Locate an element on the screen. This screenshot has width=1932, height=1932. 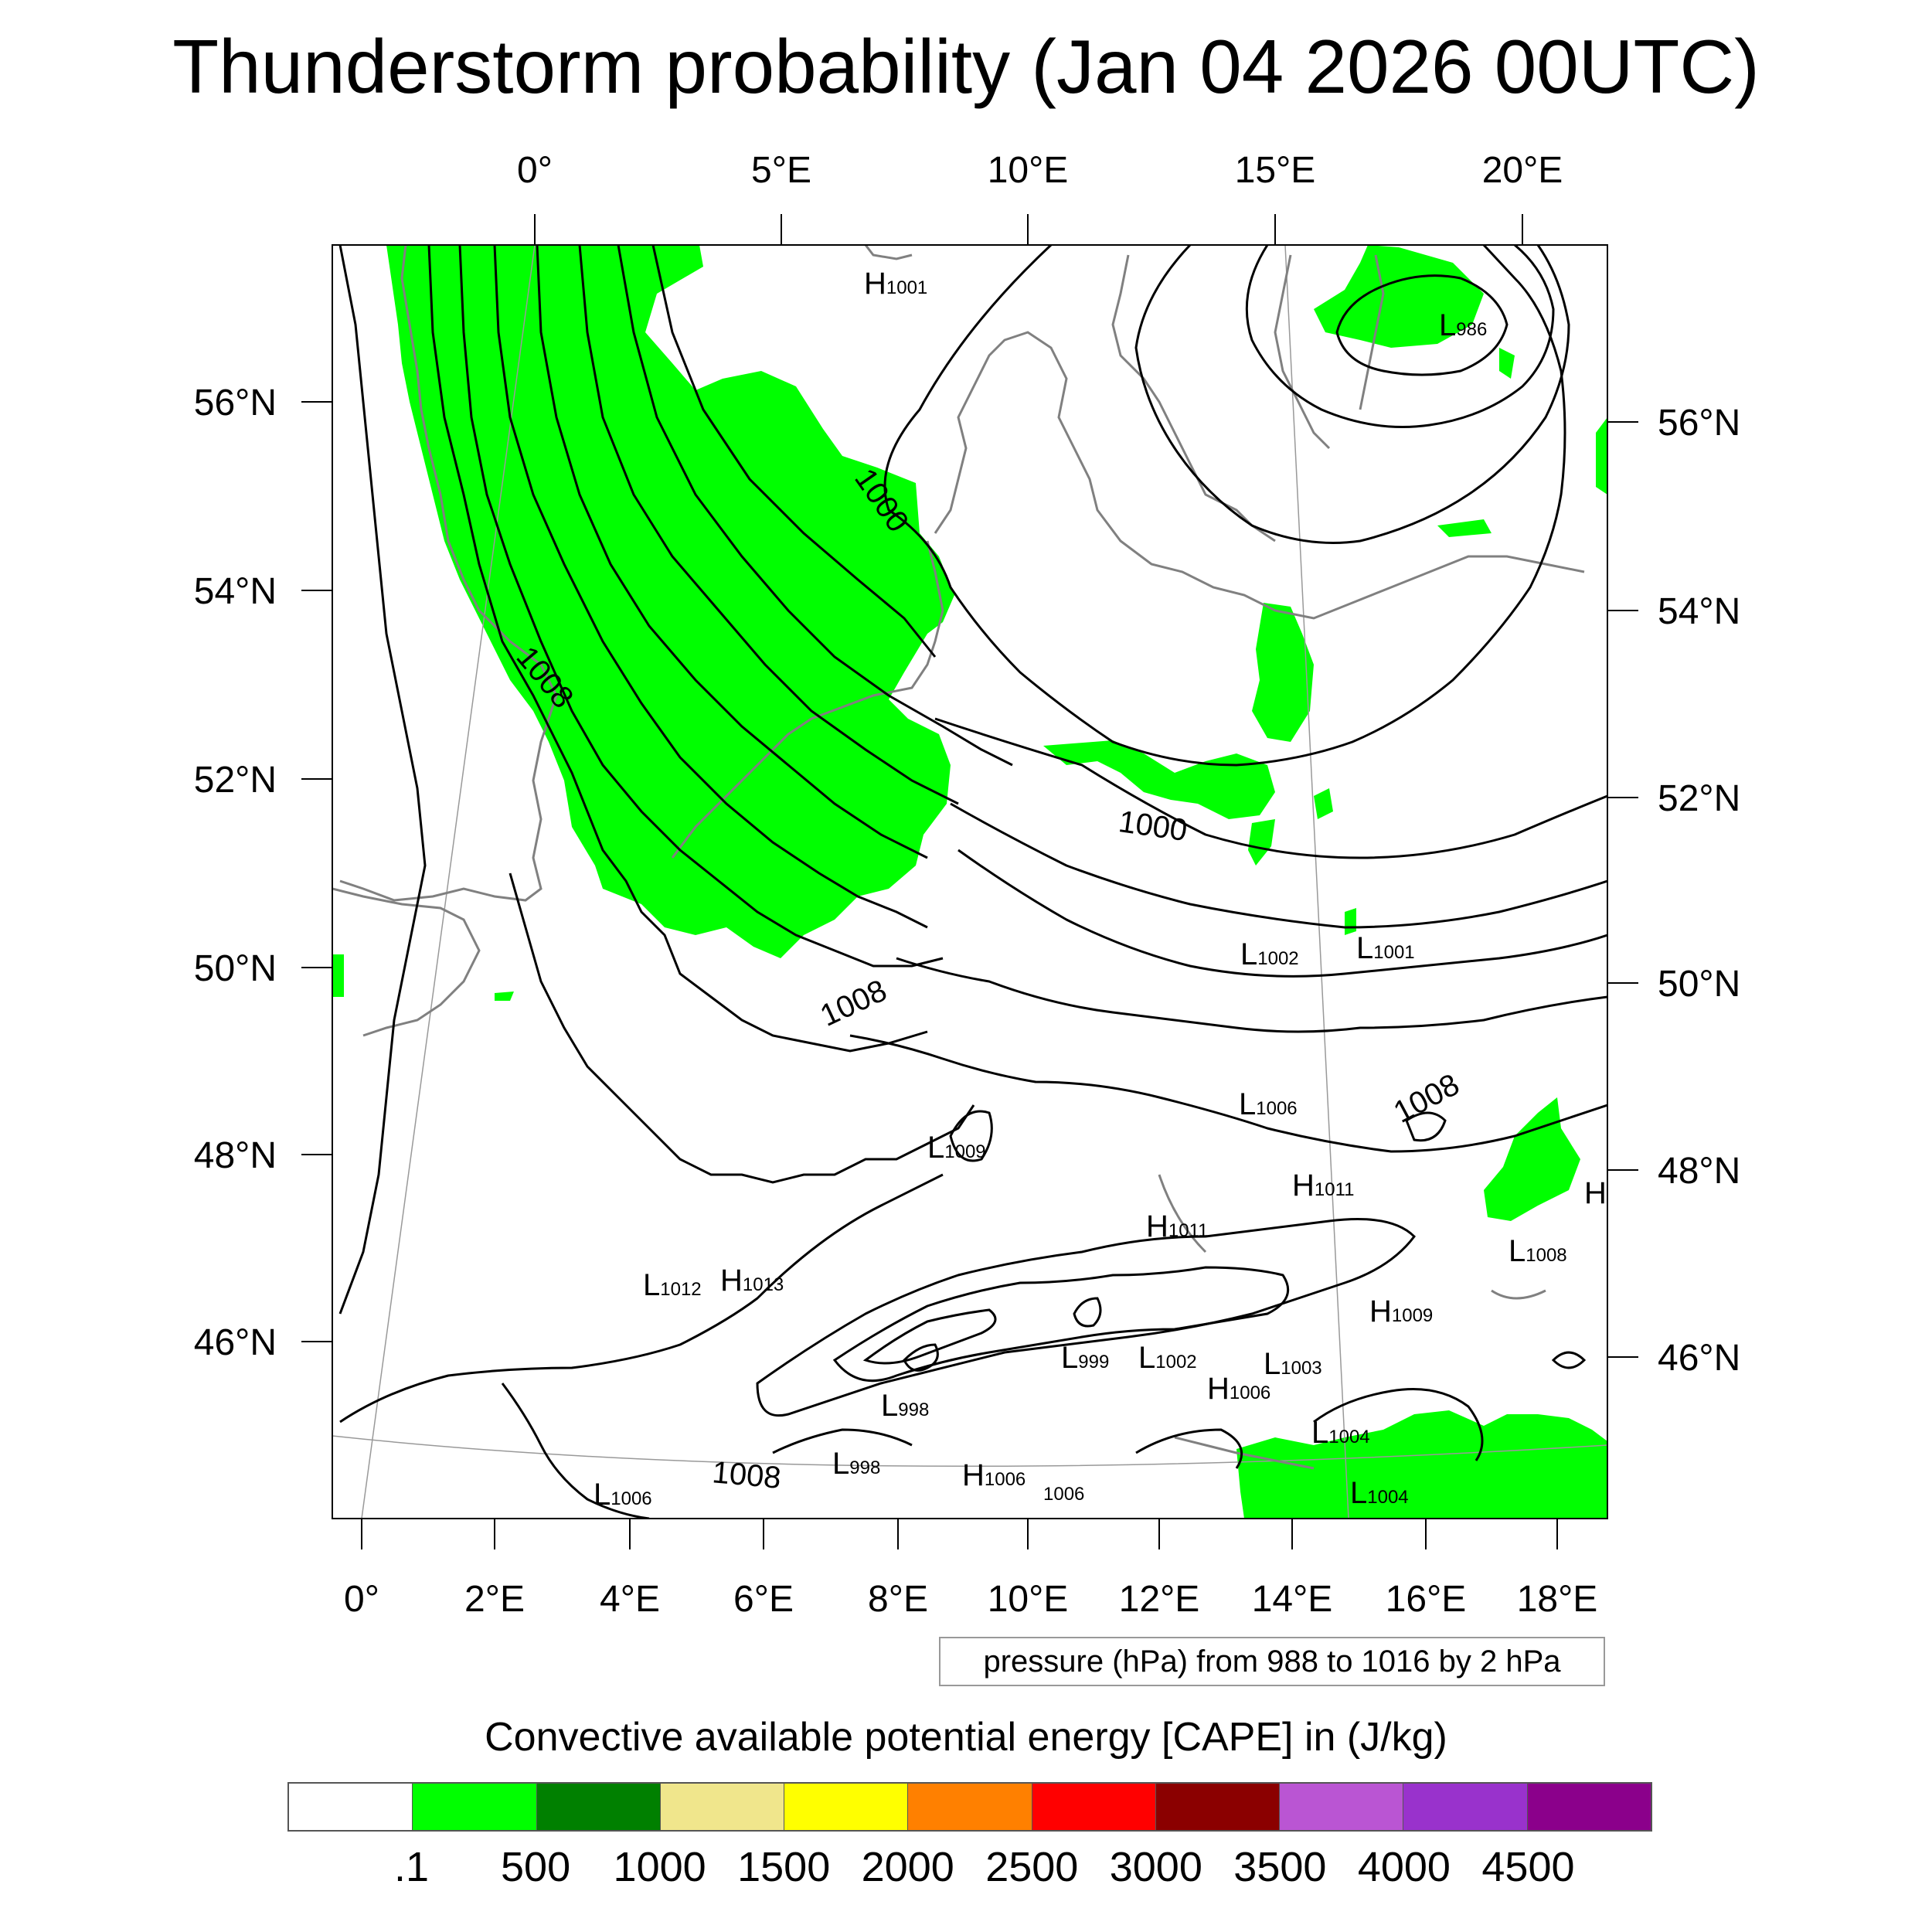
lon-label: 20°E is located at coordinates (1523, 170).